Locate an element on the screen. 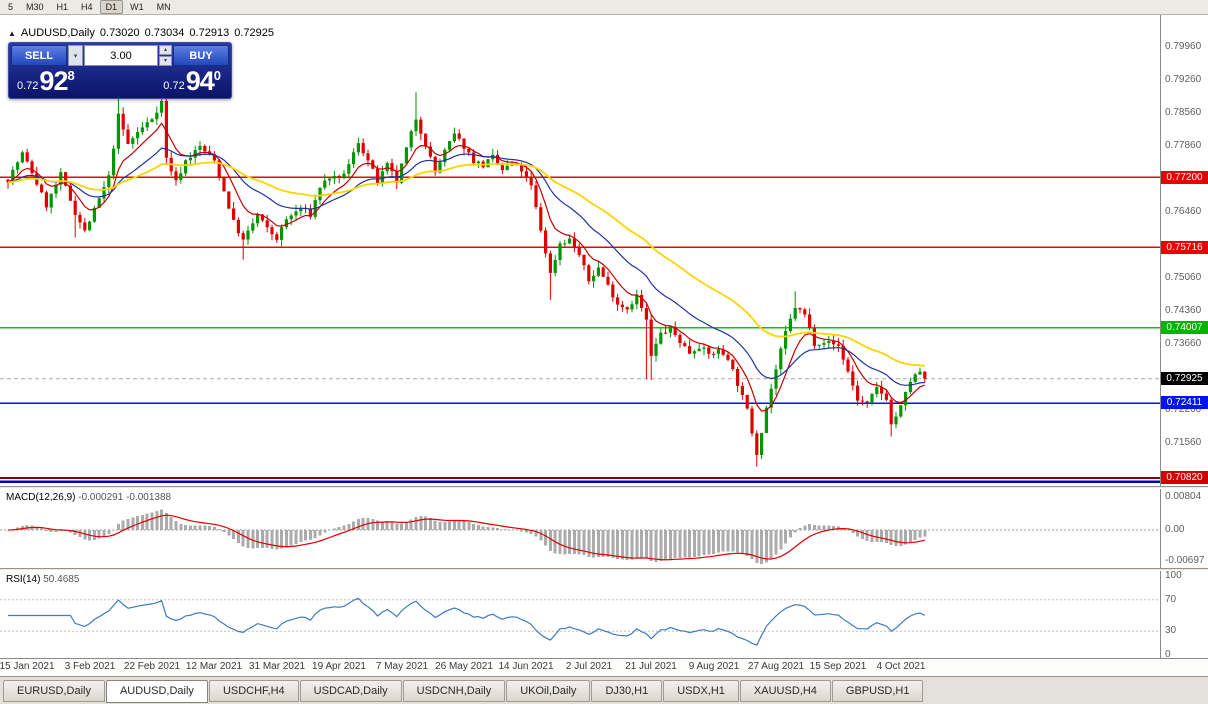 The image size is (1208, 704). price-axis-label: 0.73660 is located at coordinates (1183, 343).